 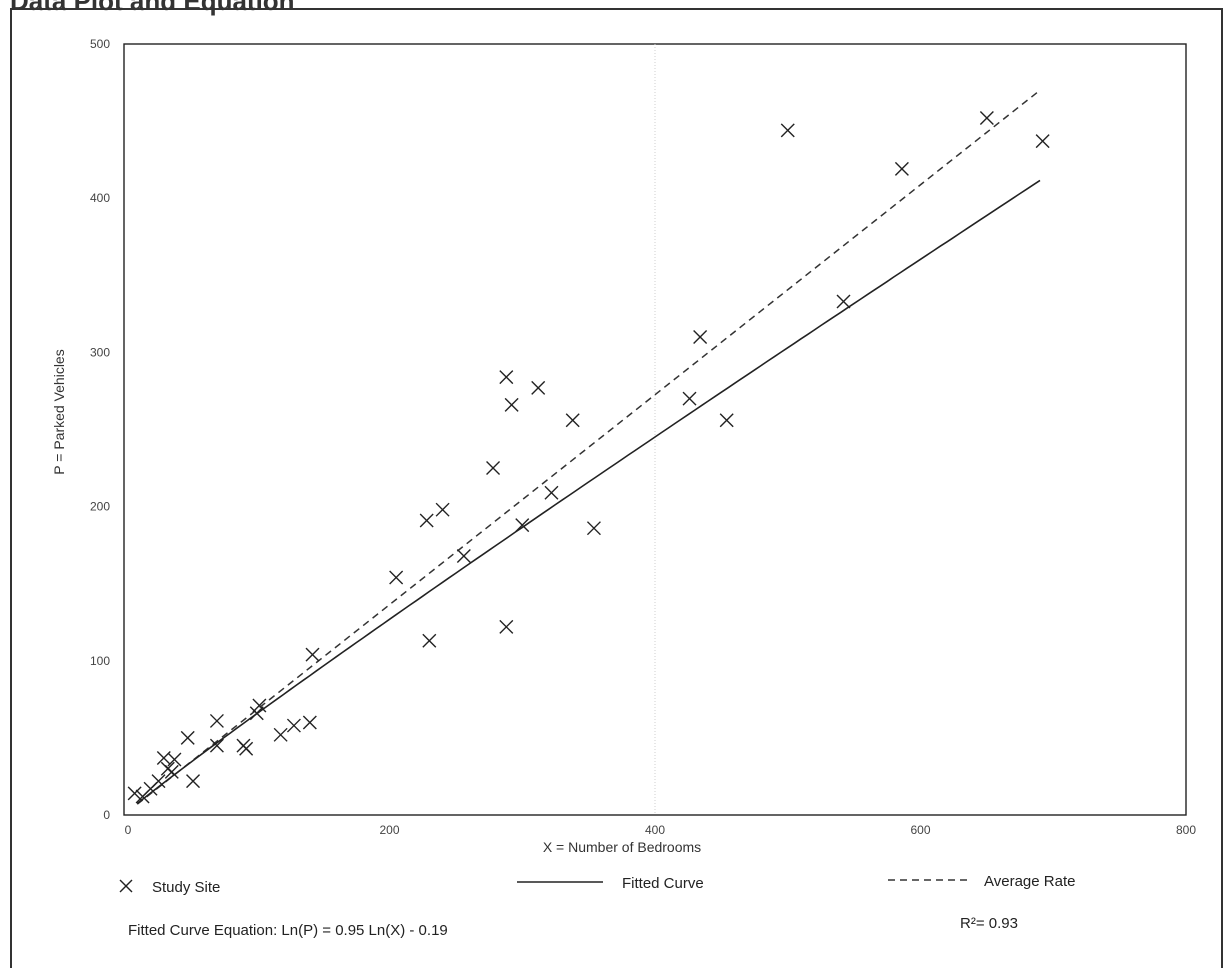 I want to click on y-tick-label: 400, so click(x=100, y=198).